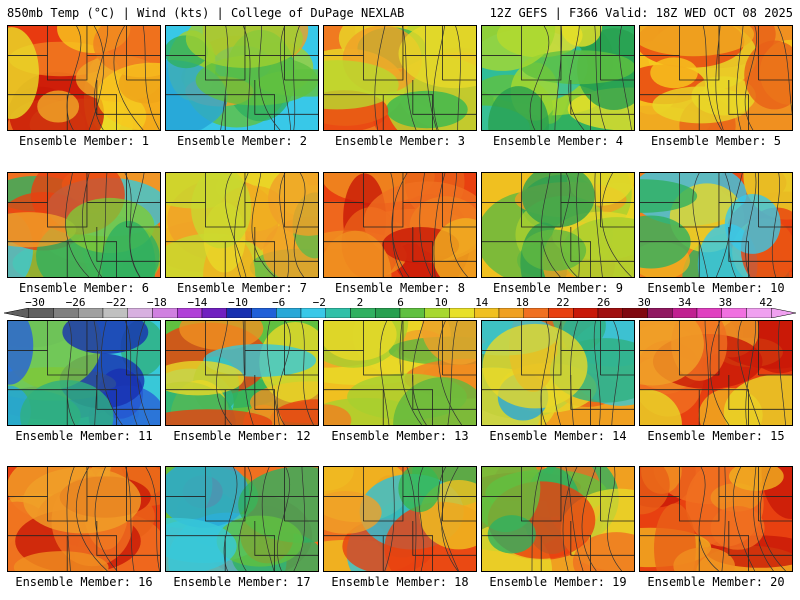 This screenshot has width=800, height=600. I want to click on colorbar-tick-label: 14, so click(482, 302).